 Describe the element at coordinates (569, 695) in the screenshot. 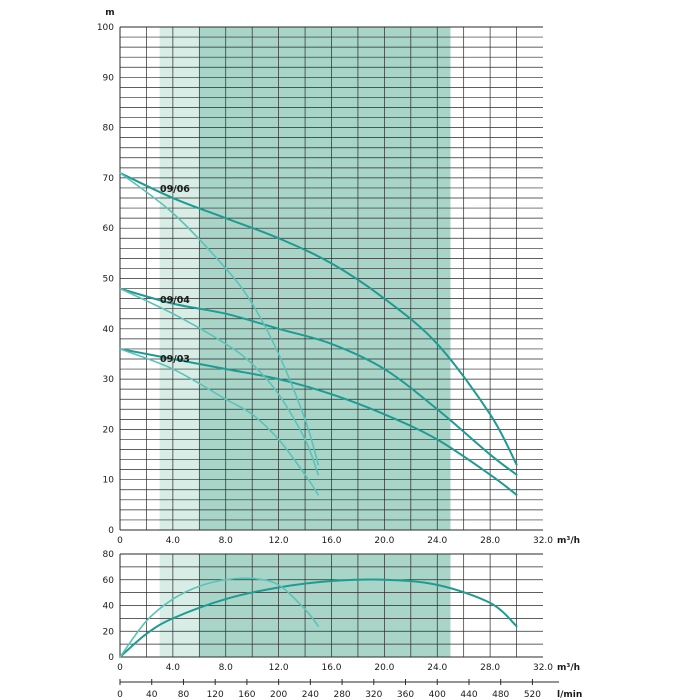

I see `secondary-x-axis-label: l/min` at that location.